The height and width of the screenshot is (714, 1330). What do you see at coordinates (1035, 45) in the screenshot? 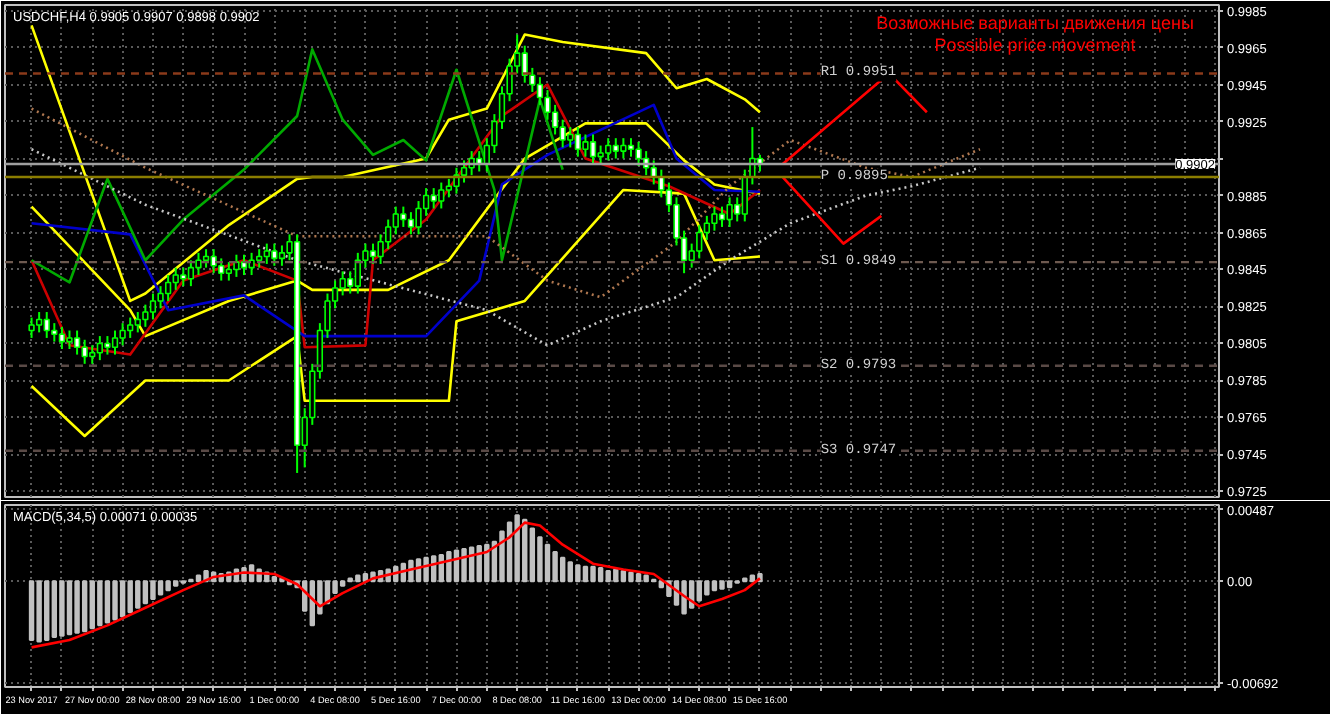
I see `annotation: Possible price movement` at bounding box center [1035, 45].